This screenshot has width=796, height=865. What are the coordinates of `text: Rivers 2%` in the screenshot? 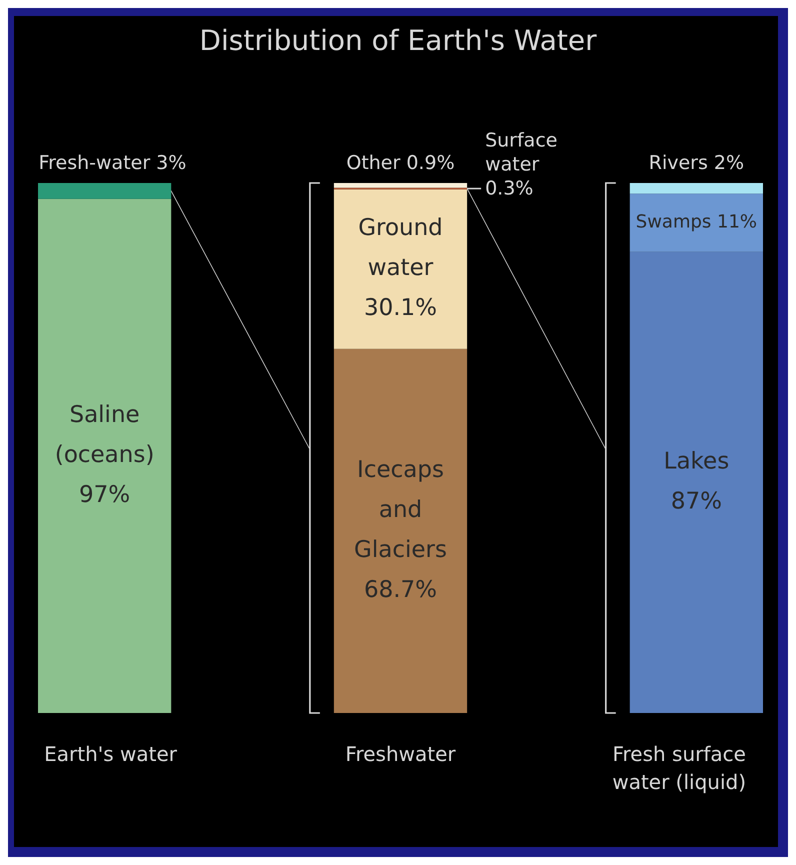 It's located at (696, 163).